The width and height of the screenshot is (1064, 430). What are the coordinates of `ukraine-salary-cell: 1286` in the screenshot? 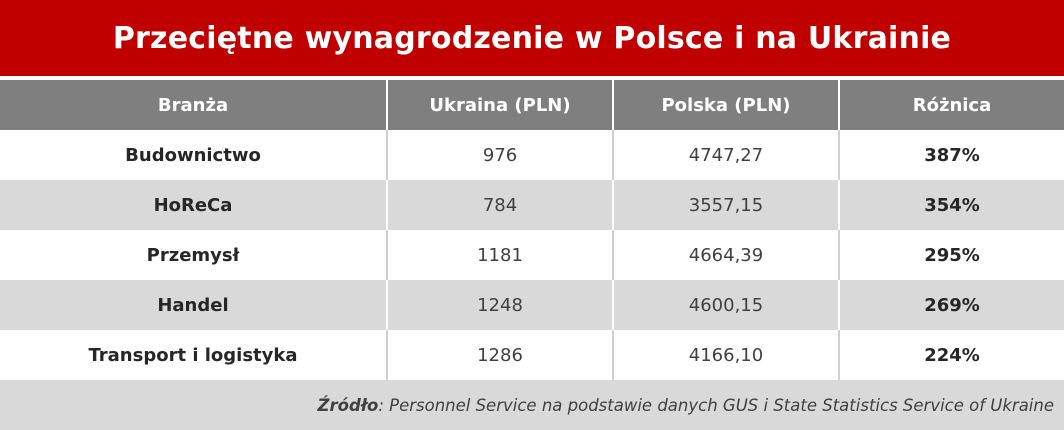 It's located at (501, 355).